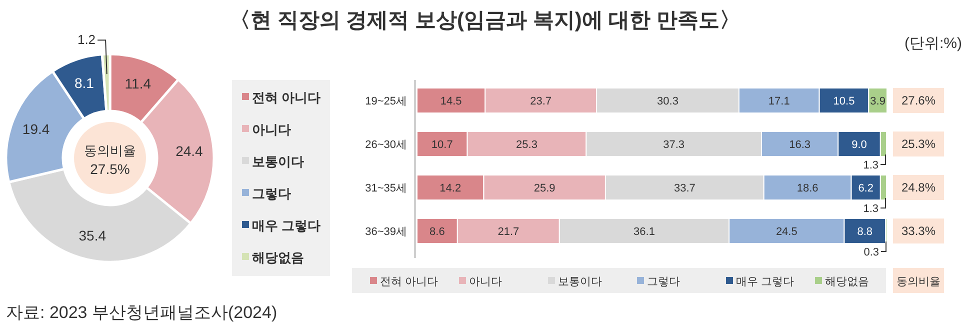  I want to click on data-label: 37.3, so click(674, 145).